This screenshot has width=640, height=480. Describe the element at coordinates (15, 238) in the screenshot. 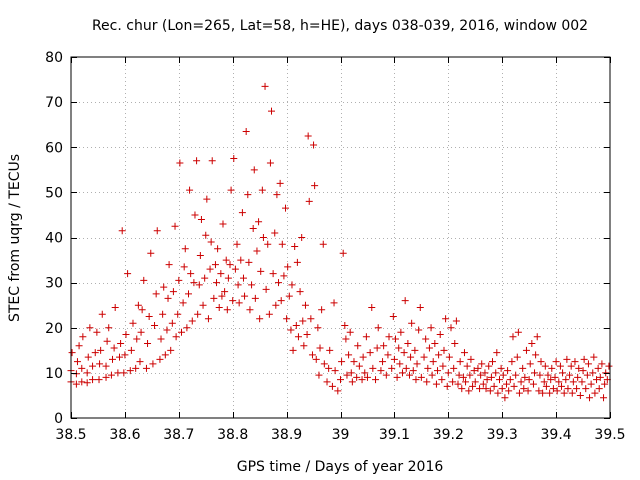

I see `y-axis-label: STEC from uqrg / TECUs` at that location.